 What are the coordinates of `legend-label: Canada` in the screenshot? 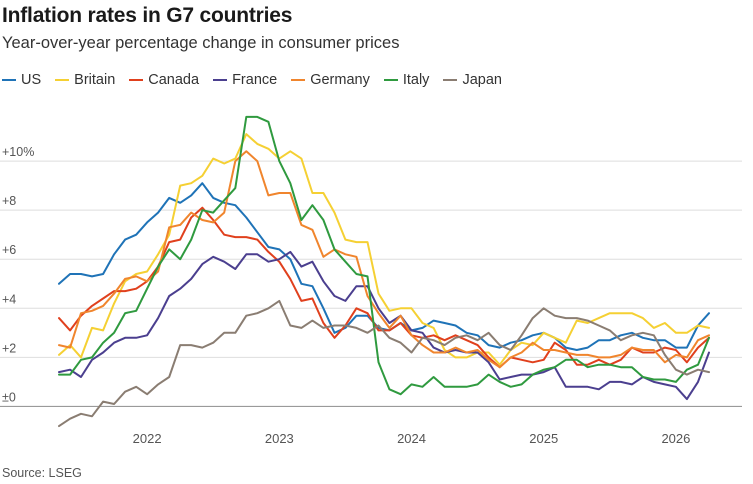 It's located at (174, 80).